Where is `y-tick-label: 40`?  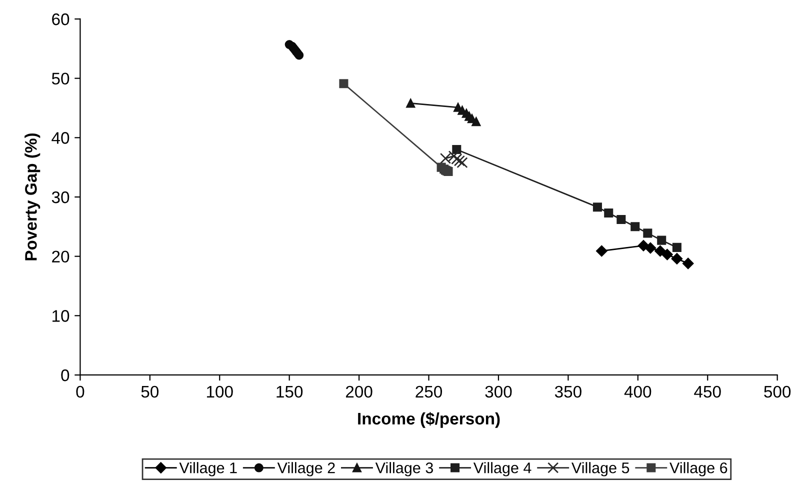
y-tick-label: 40 is located at coordinates (61, 138).